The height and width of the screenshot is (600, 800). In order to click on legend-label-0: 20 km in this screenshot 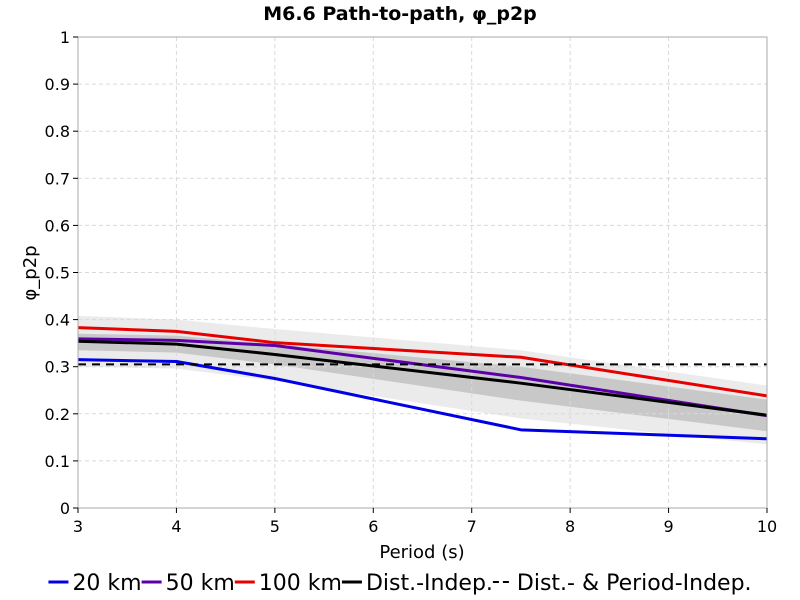, I will do `click(106, 583)`.